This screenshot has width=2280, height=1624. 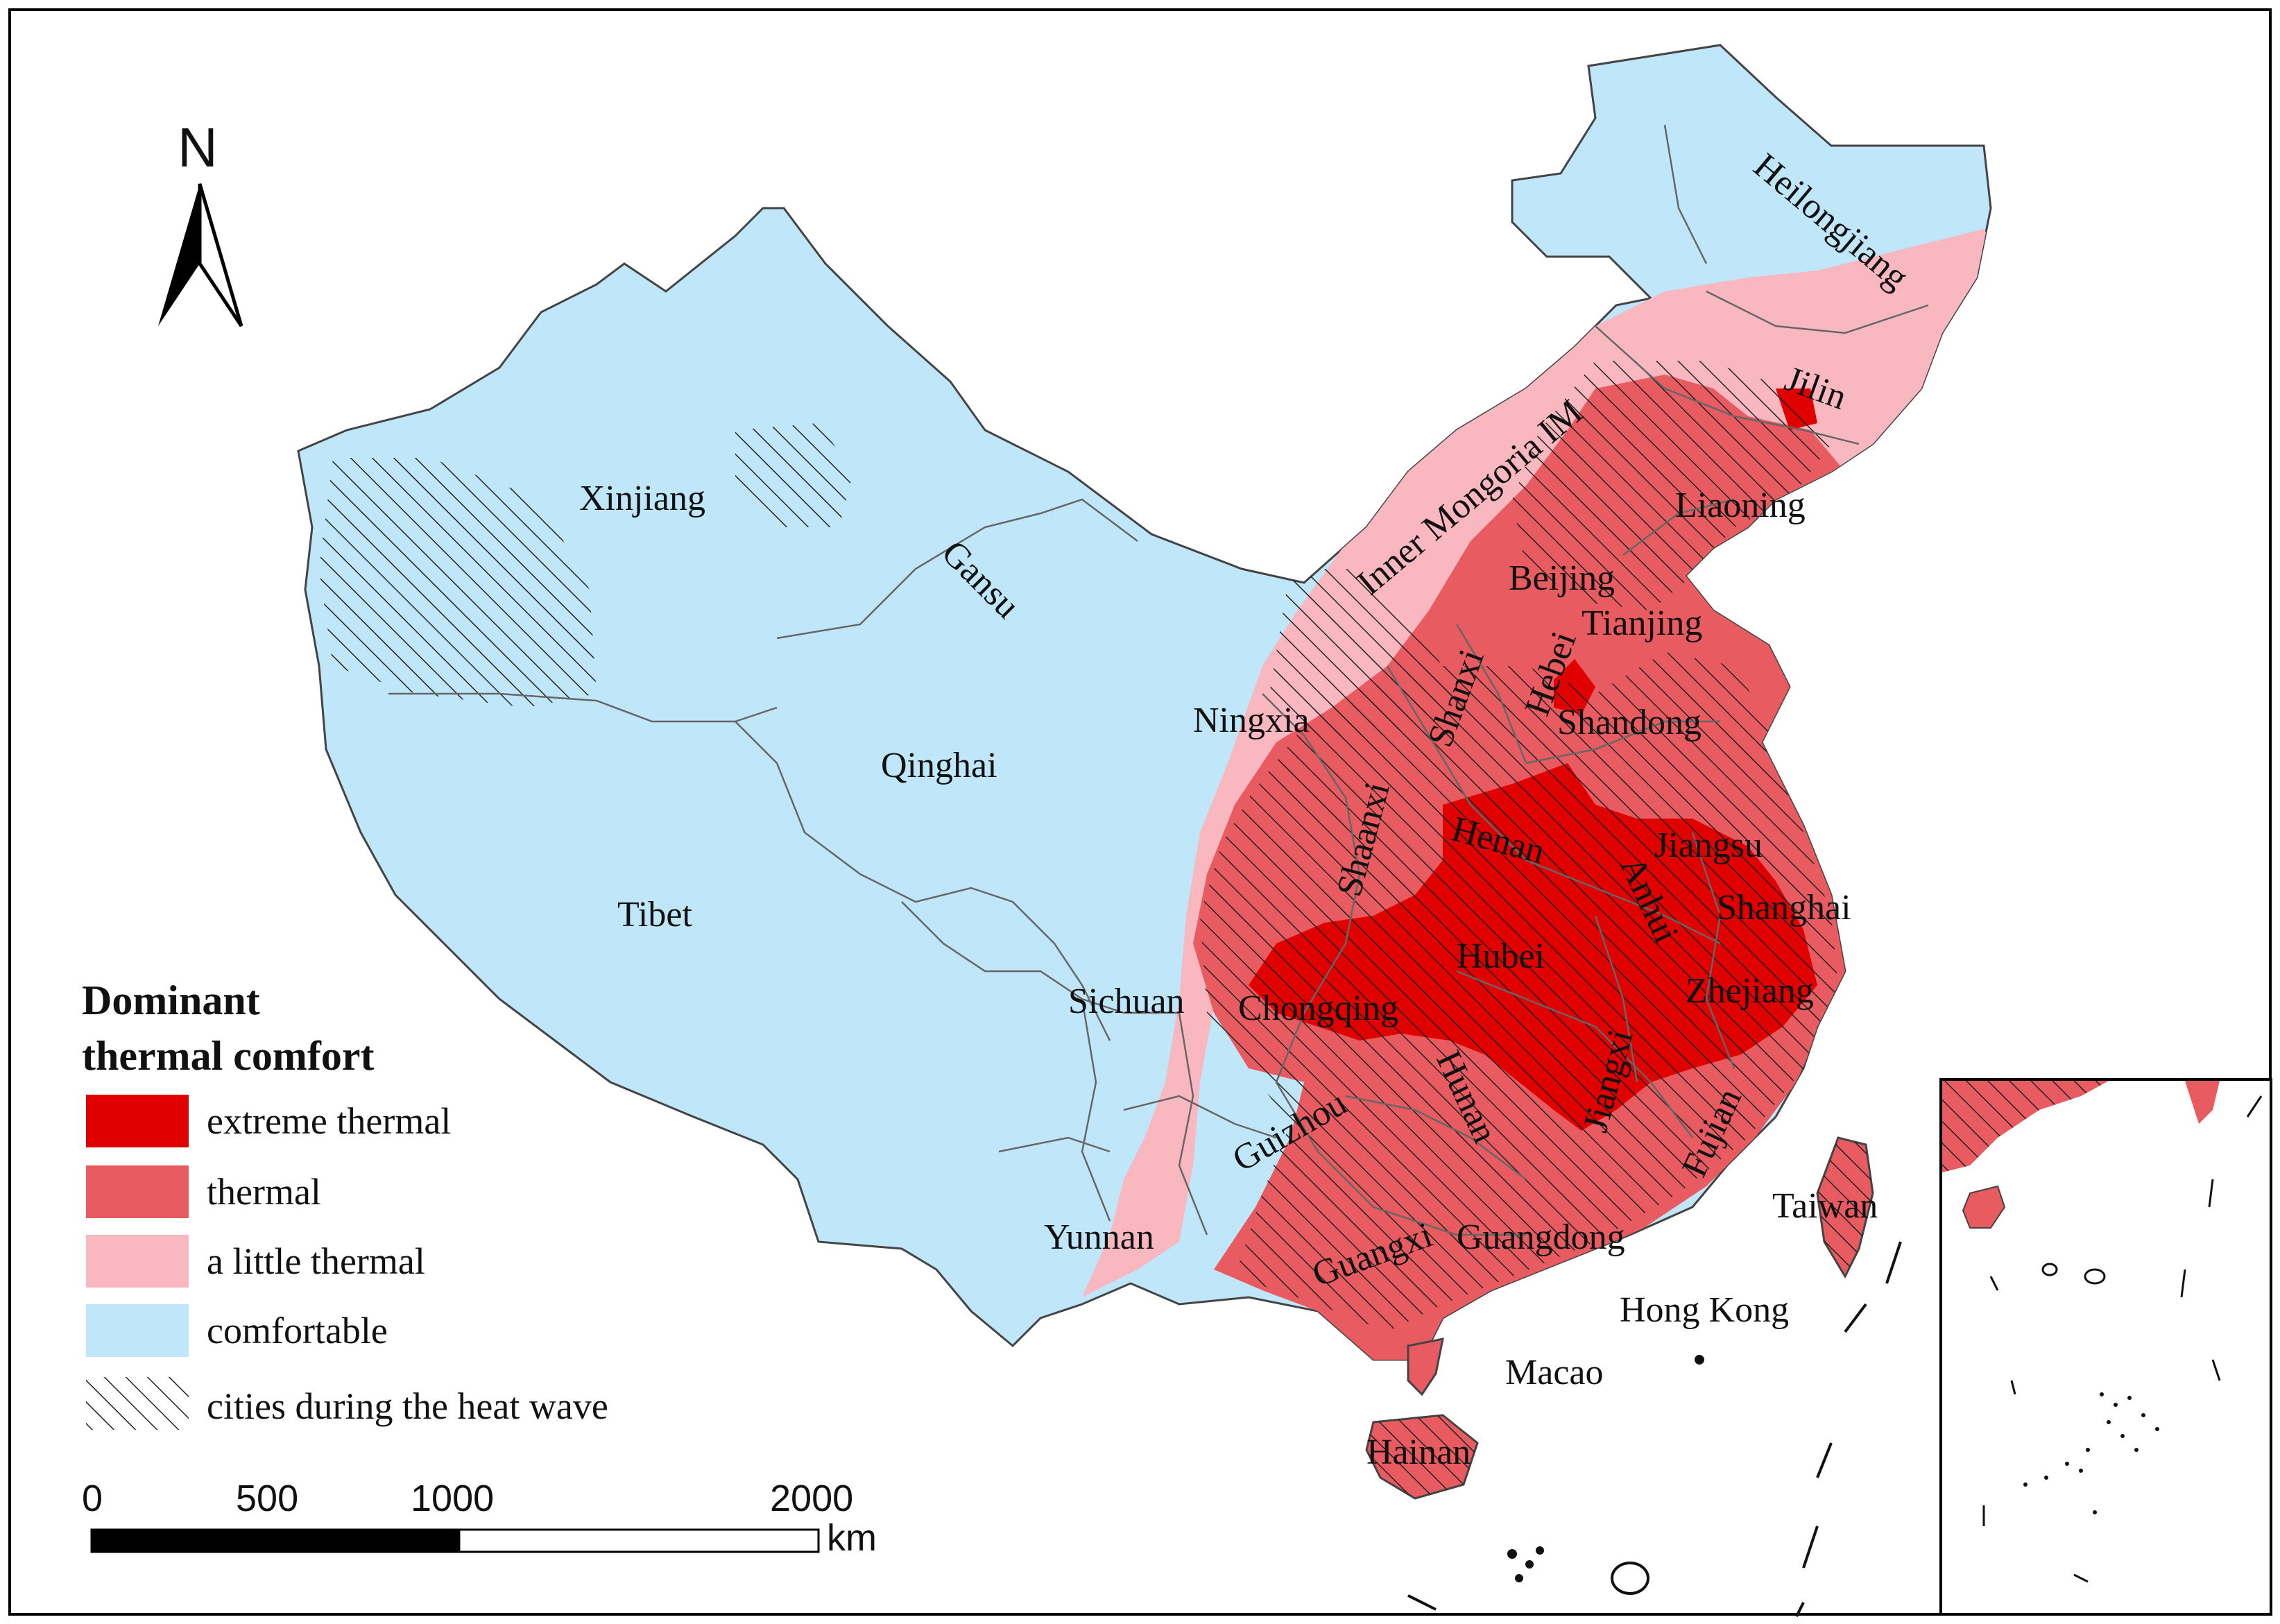 I want to click on legend-swatch-comfortable, so click(x=137, y=1331).